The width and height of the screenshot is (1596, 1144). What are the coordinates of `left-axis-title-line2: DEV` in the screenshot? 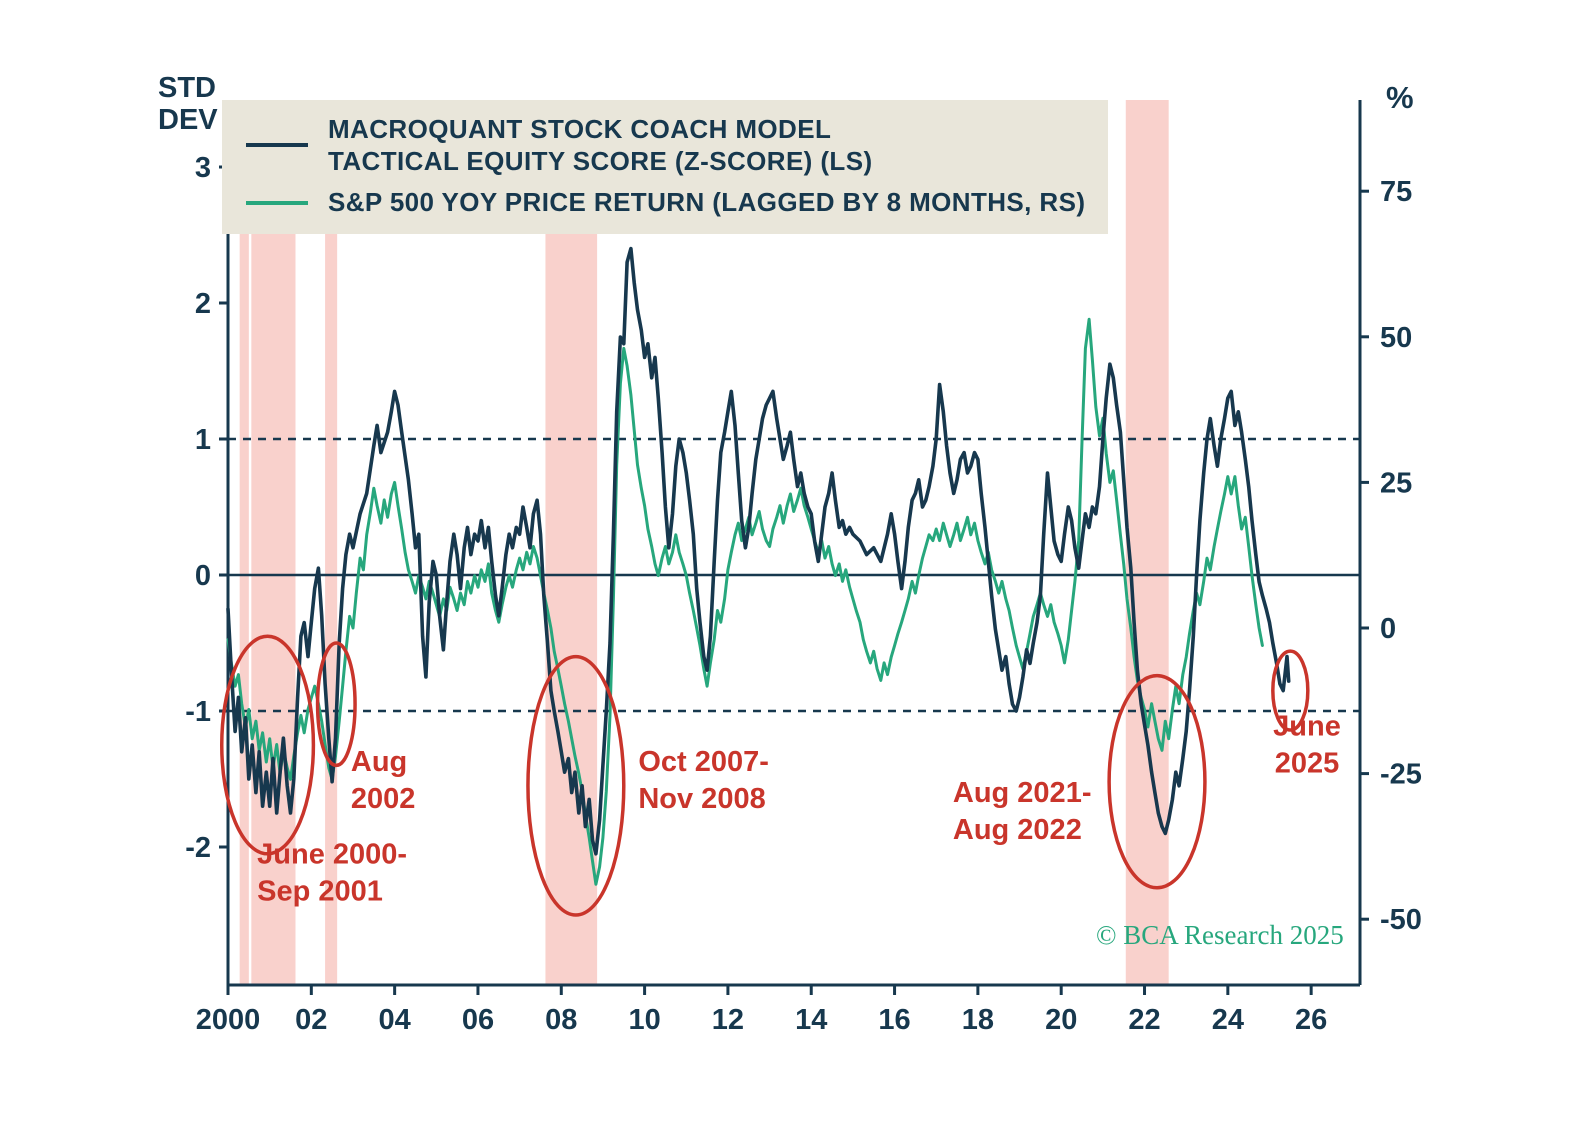 It's located at (188, 120).